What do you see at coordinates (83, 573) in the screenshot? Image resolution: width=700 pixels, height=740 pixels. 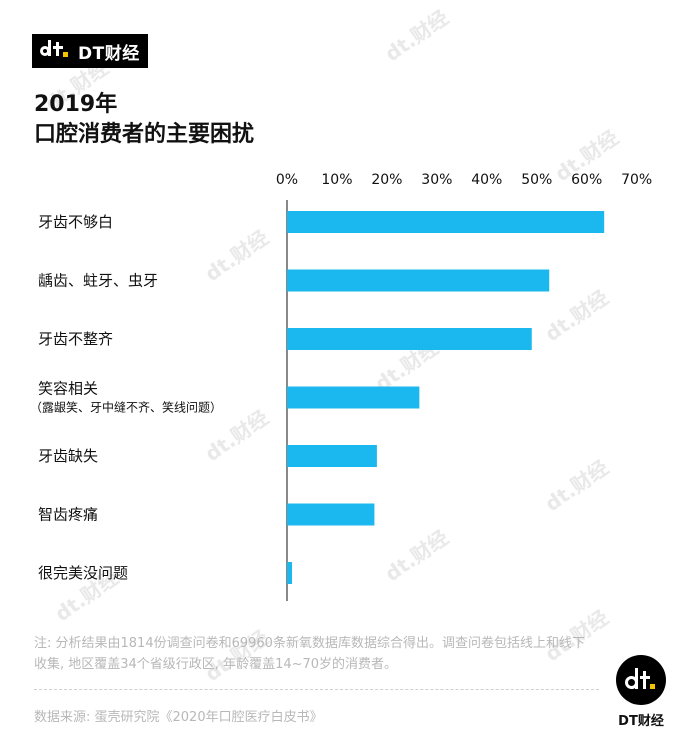 I see `category-label: 很完美没问题` at bounding box center [83, 573].